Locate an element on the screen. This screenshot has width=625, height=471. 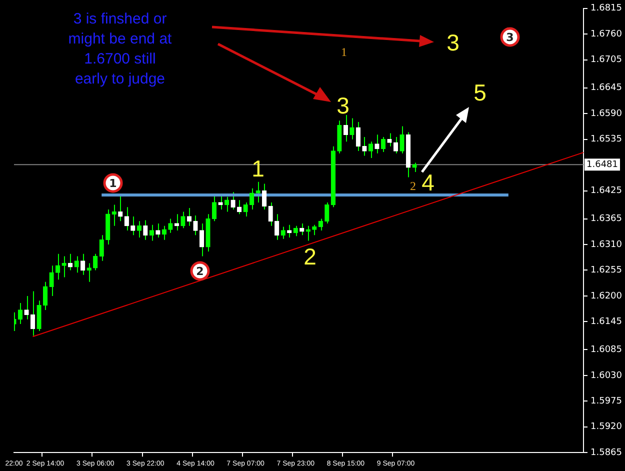
y-tick-label: 1.5975 is located at coordinates (606, 401).